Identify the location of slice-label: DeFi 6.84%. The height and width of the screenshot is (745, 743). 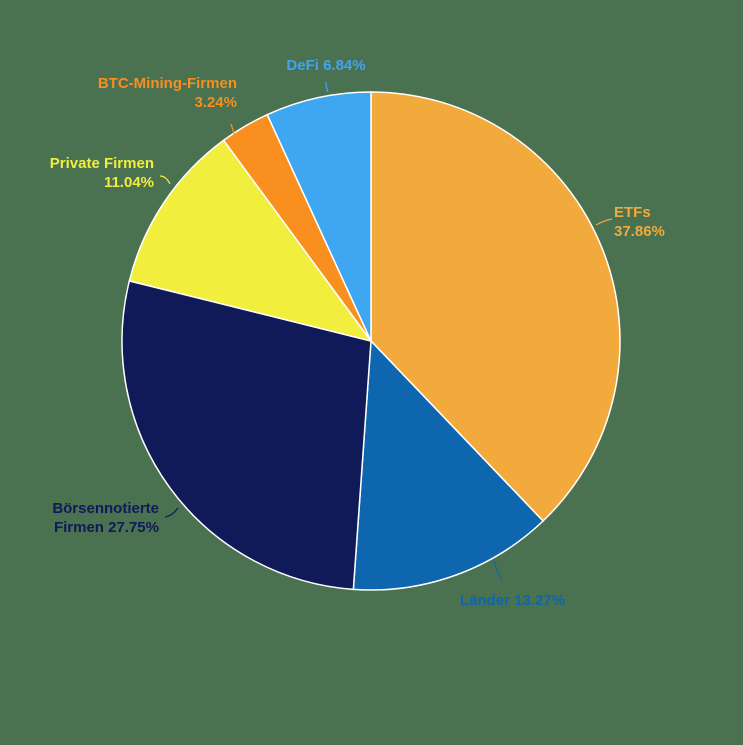
(325, 65).